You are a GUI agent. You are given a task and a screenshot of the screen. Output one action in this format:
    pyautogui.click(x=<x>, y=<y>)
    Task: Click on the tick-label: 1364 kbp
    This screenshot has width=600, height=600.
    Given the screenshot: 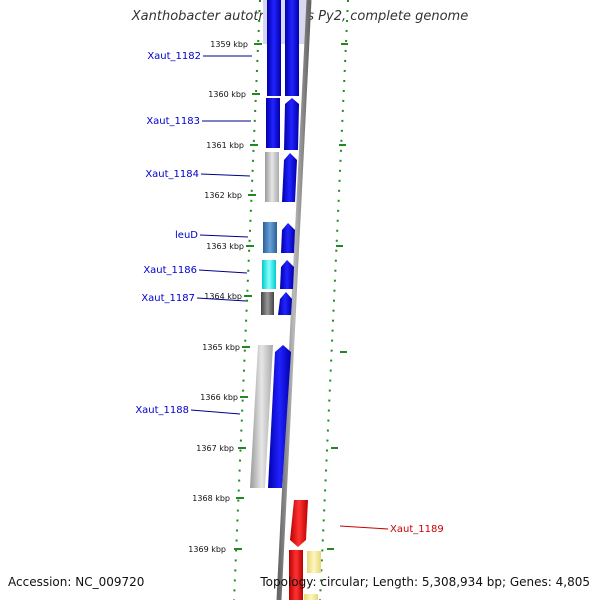 What is the action you would take?
    pyautogui.click(x=223, y=296)
    